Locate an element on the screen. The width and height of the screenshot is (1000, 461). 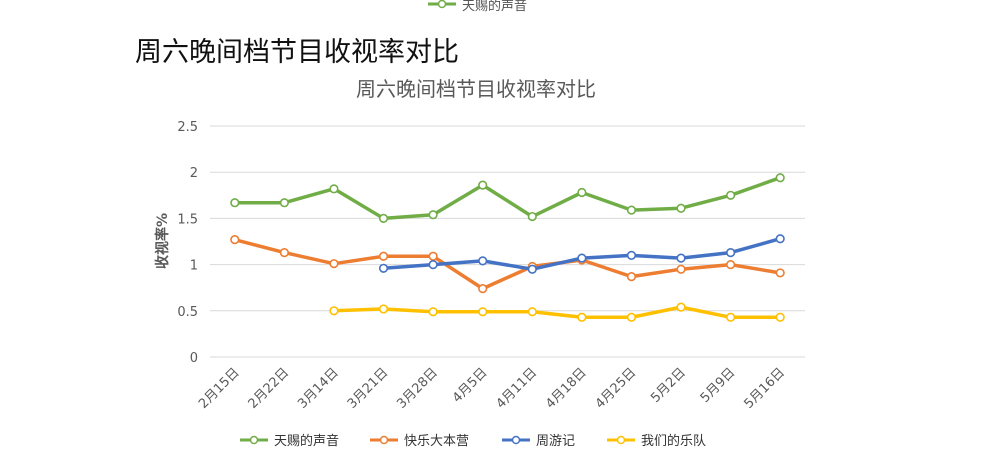
legend: 天赐的声音 快乐大本营 周游记 我们的乐队 is located at coordinates (473, 441).